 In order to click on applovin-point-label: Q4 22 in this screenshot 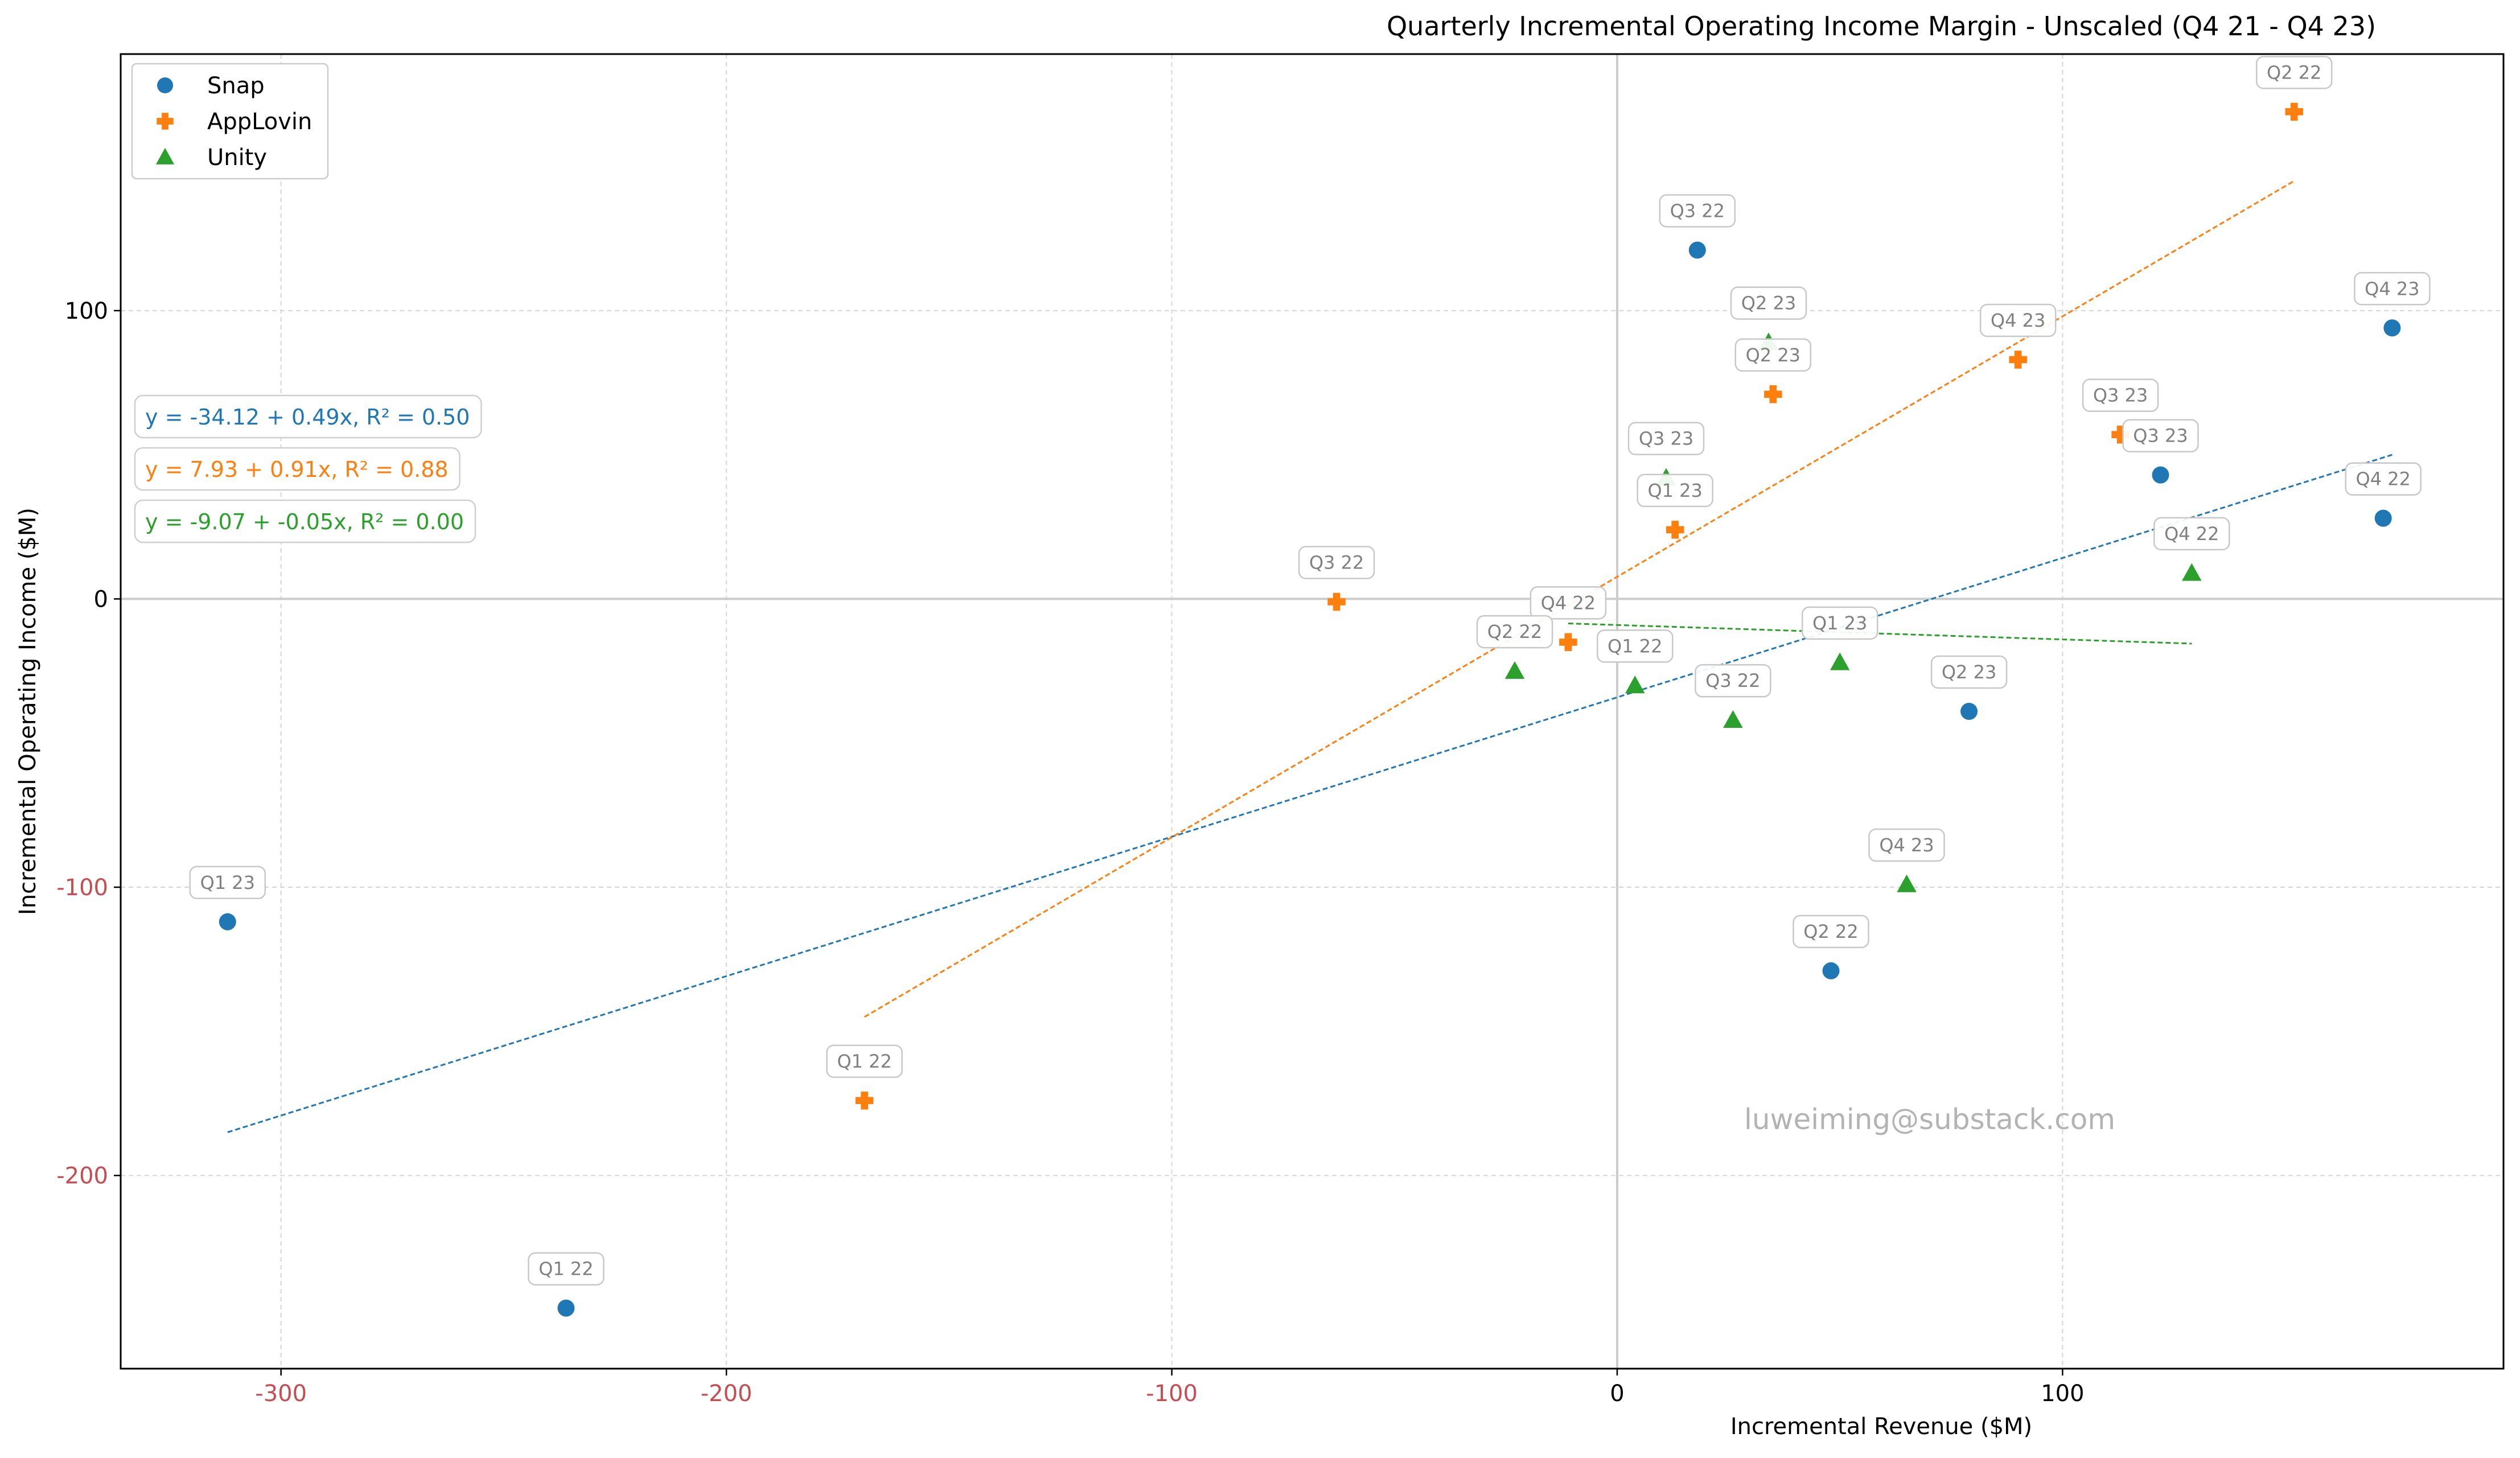, I will do `click(1568, 602)`.